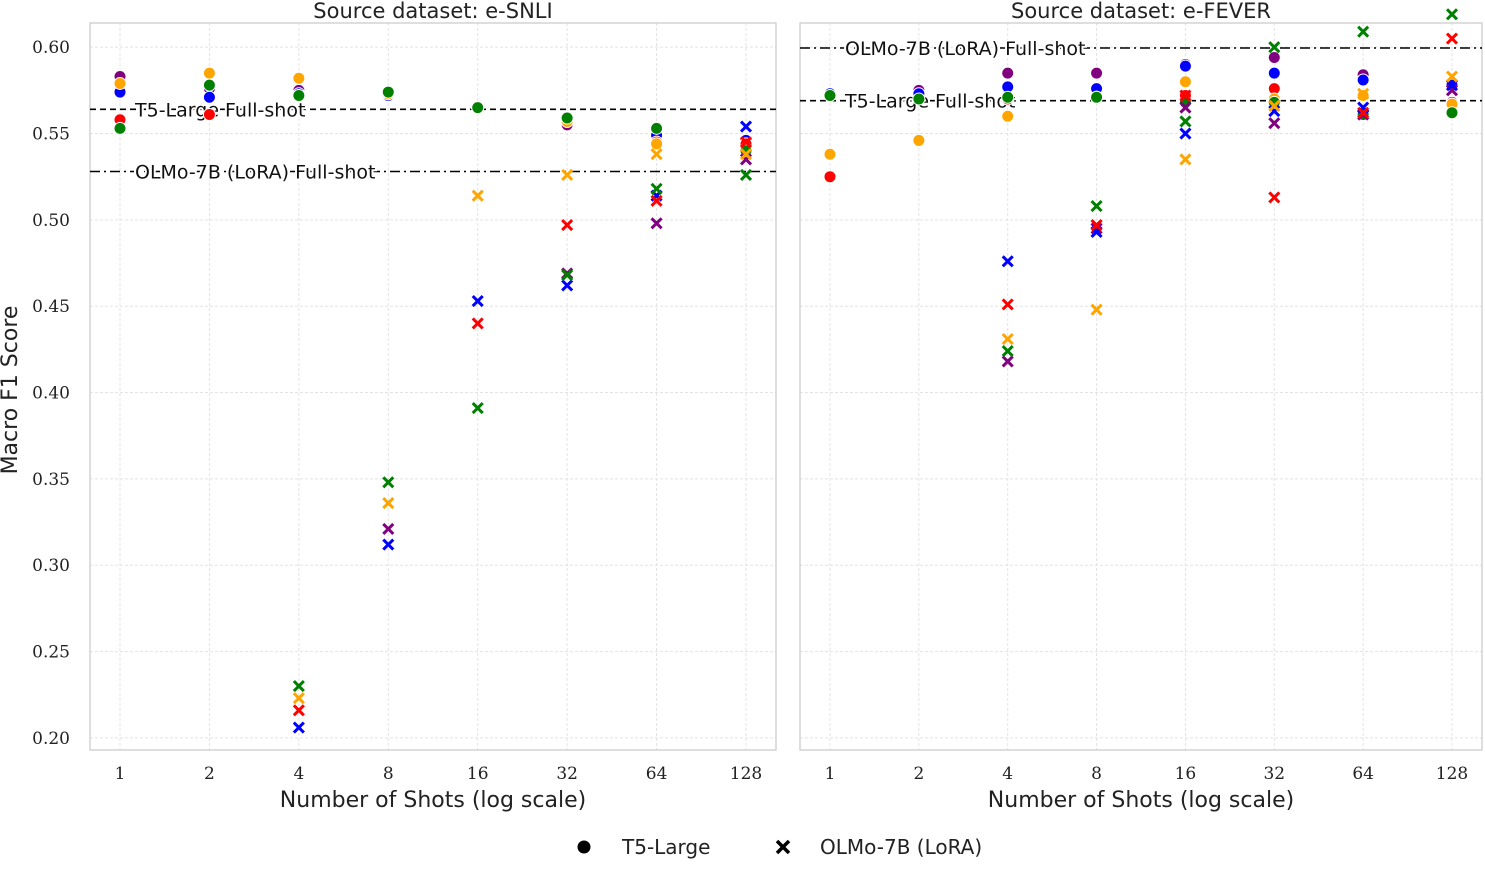  Describe the element at coordinates (567, 774) in the screenshot. I see `x-tick-label: 32` at that location.